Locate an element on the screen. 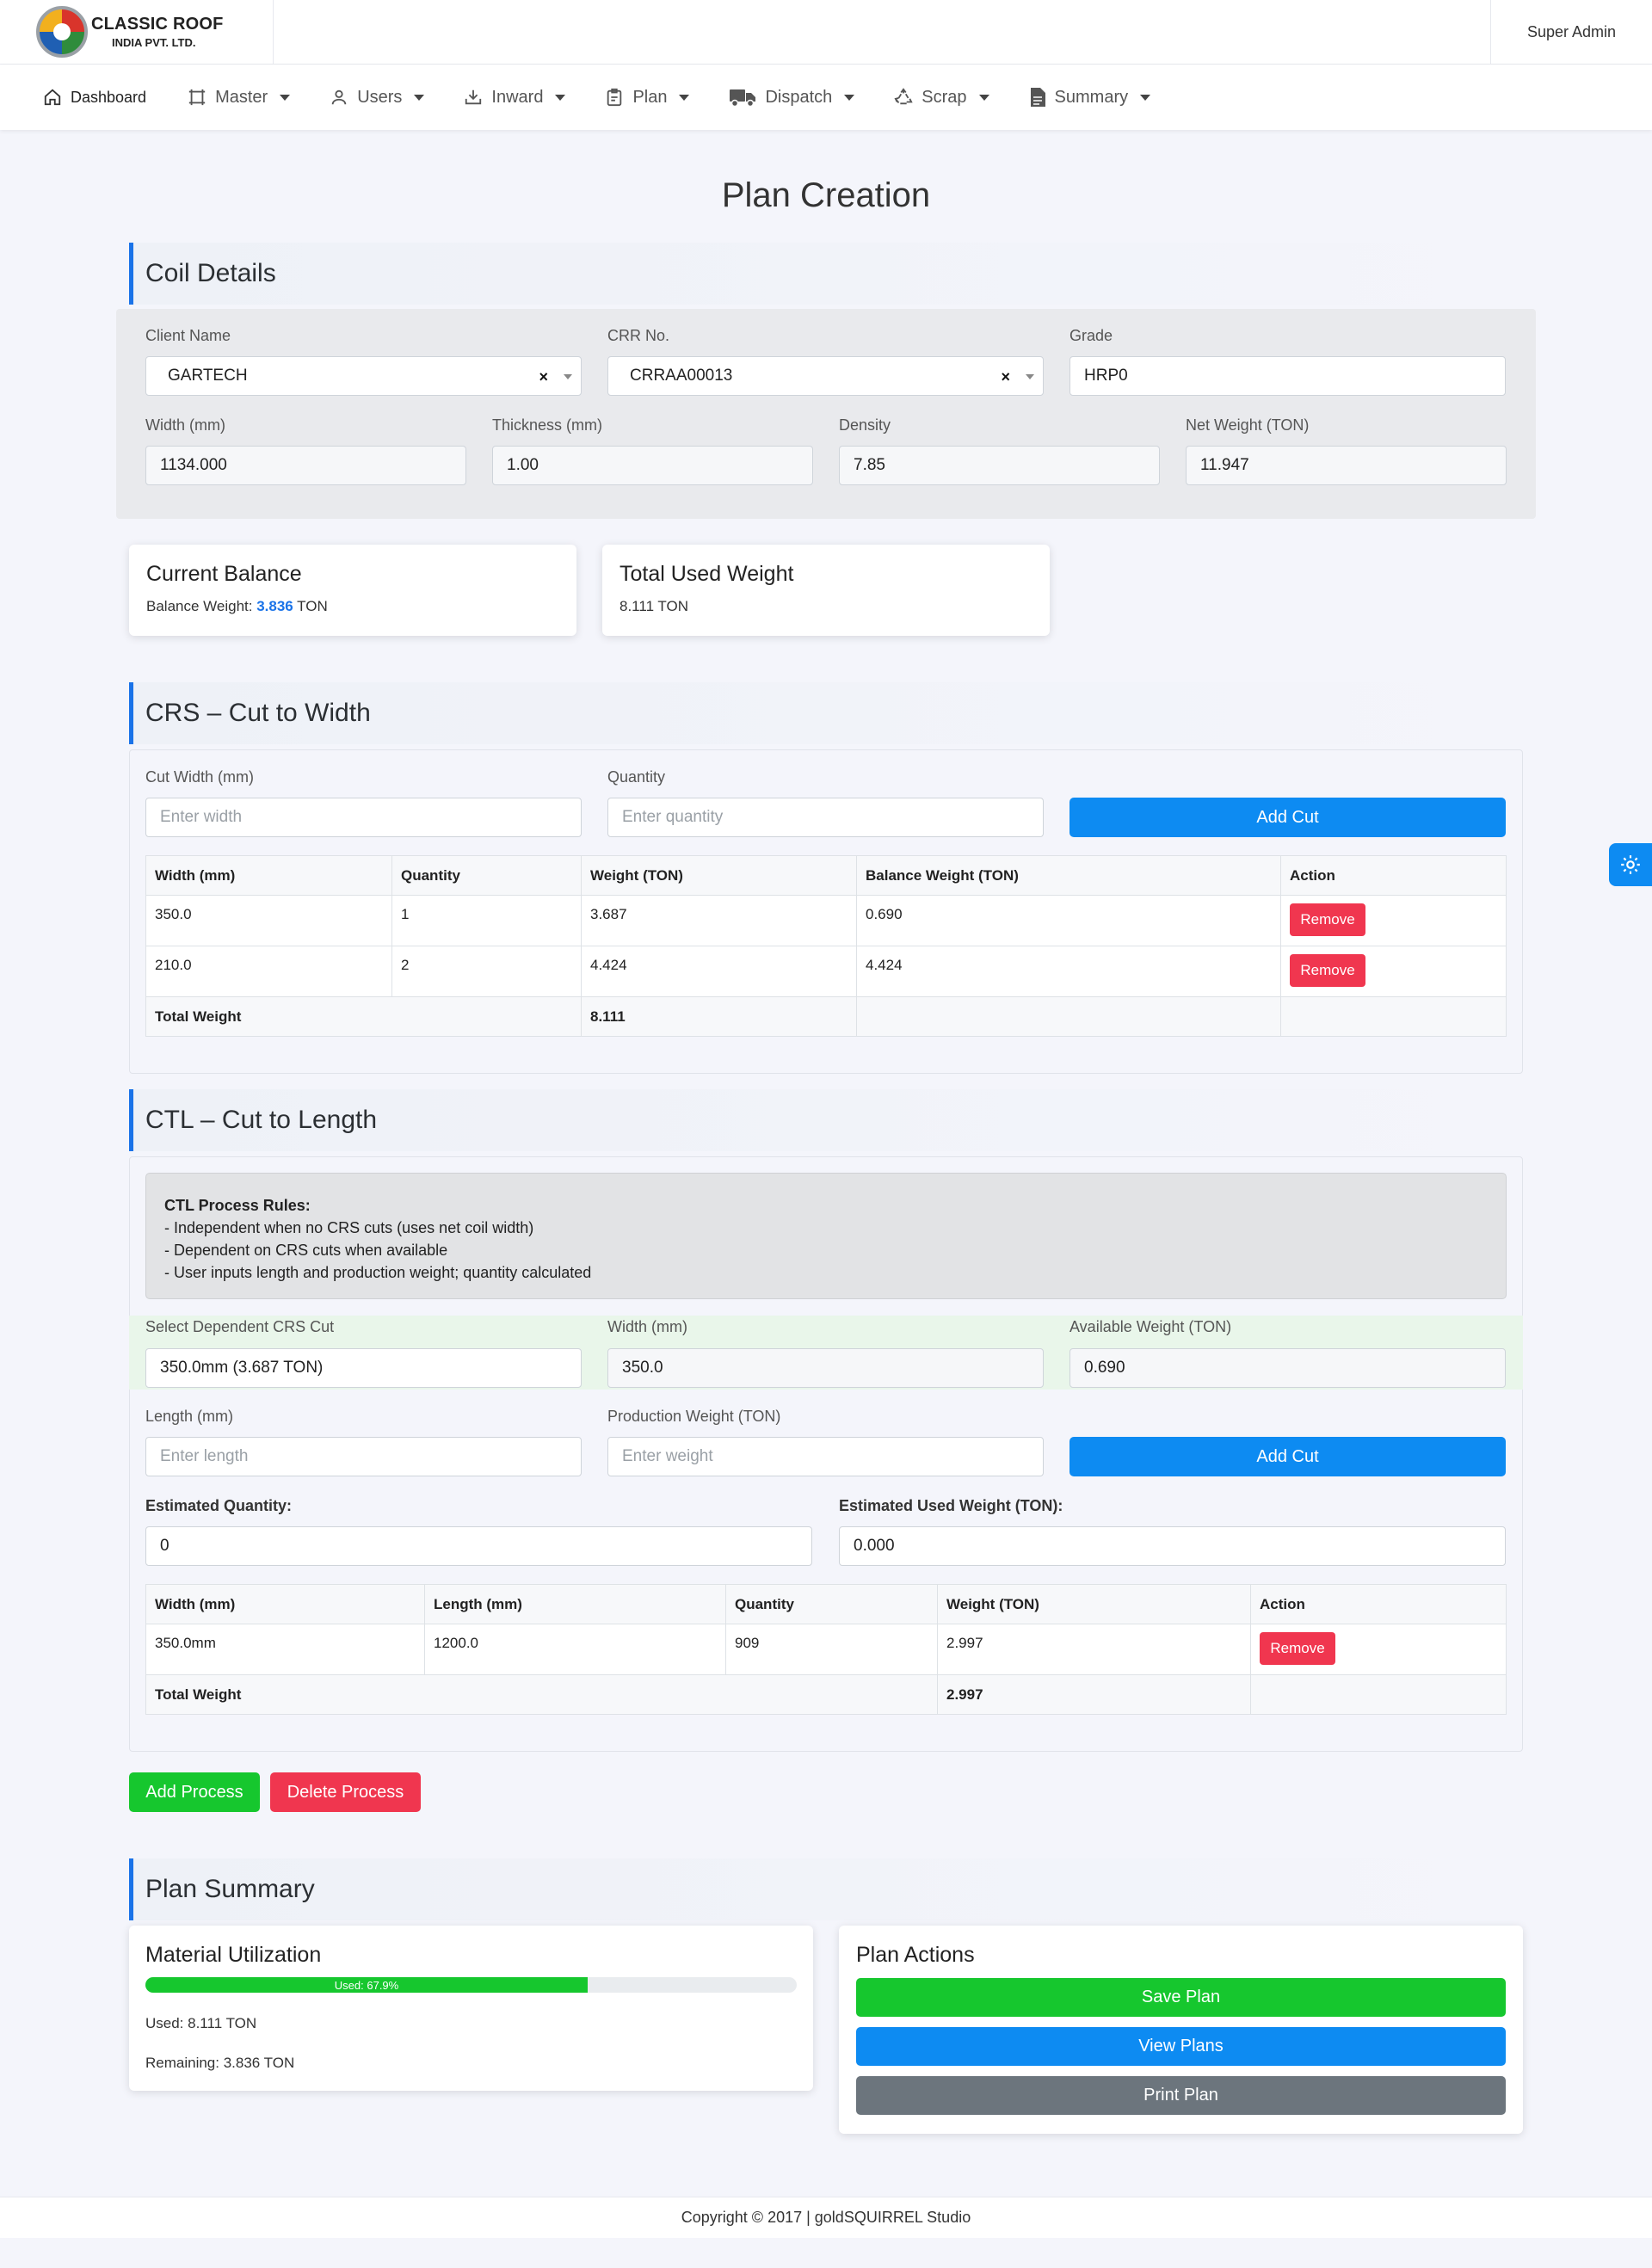 This screenshot has width=1652, height=2268. length-input: Enter length is located at coordinates (363, 1456).